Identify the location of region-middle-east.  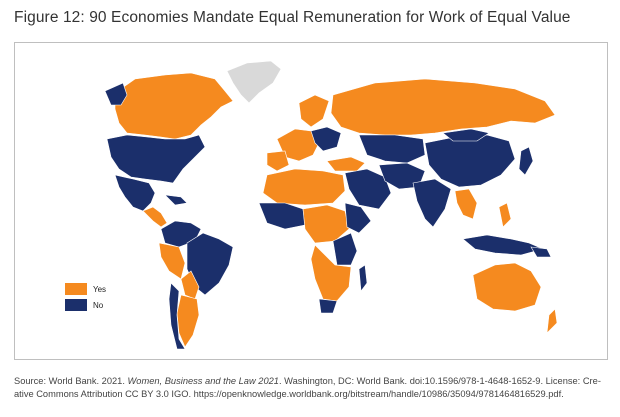
(368, 189).